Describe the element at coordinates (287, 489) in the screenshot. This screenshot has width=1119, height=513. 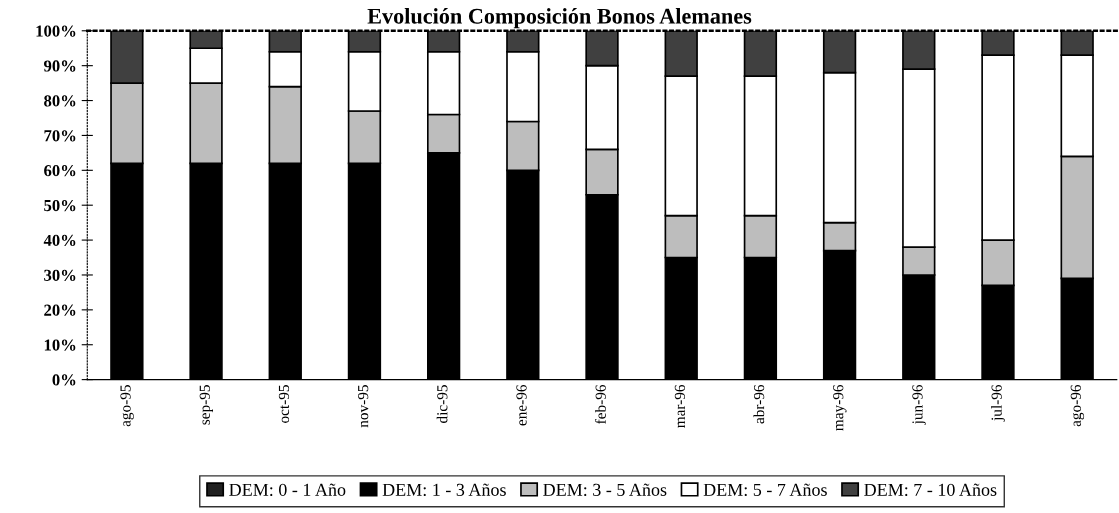
I see `legend-label: DEM: 0 - 1 Año` at that location.